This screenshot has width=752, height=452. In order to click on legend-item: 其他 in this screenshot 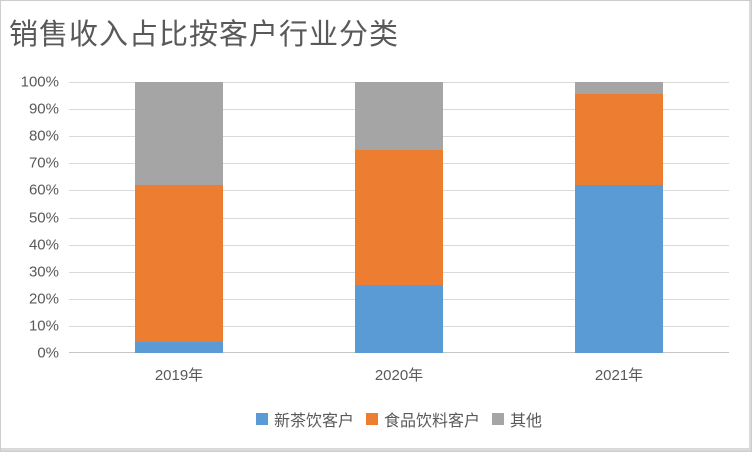, I will do `click(517, 419)`.